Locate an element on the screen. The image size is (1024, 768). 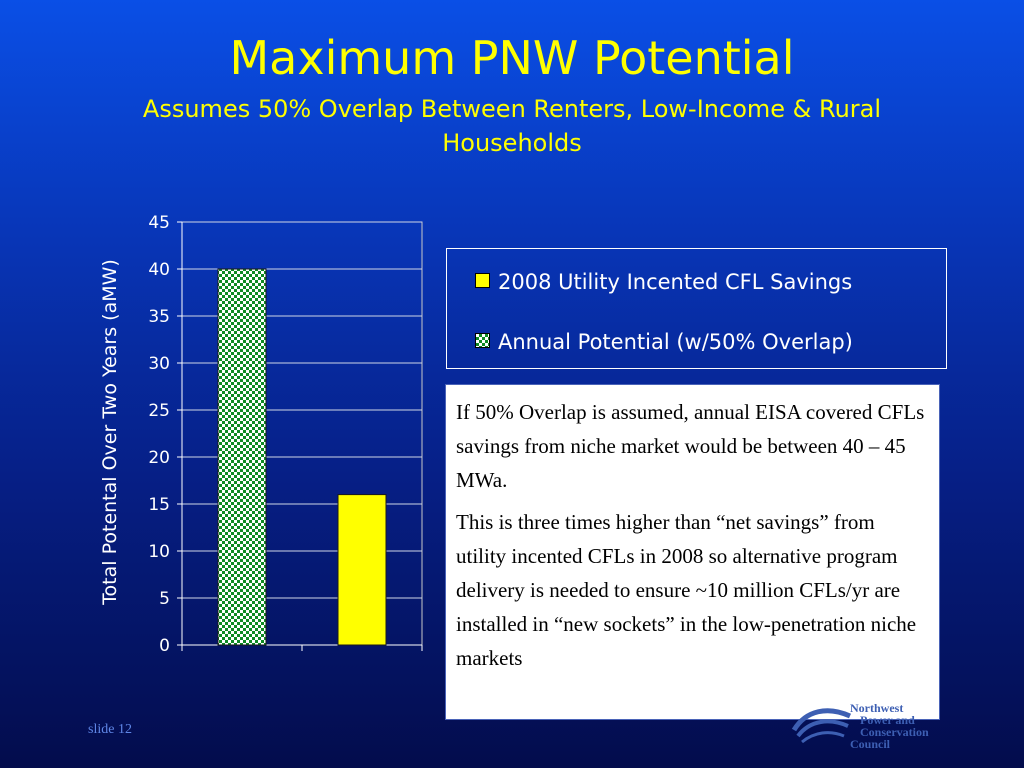
y-tick-labels: 0 5 10 15 20 25 30 35 40 45 is located at coordinates (159, 434).